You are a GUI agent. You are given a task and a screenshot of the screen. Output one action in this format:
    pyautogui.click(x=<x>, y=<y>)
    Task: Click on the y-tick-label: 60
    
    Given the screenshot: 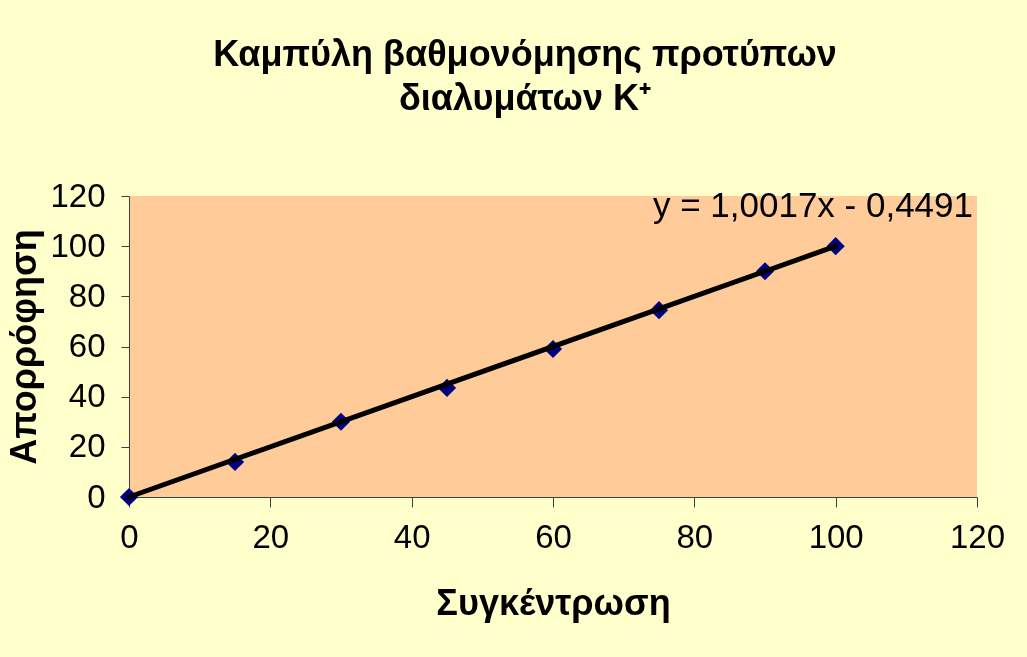 What is the action you would take?
    pyautogui.click(x=87, y=345)
    